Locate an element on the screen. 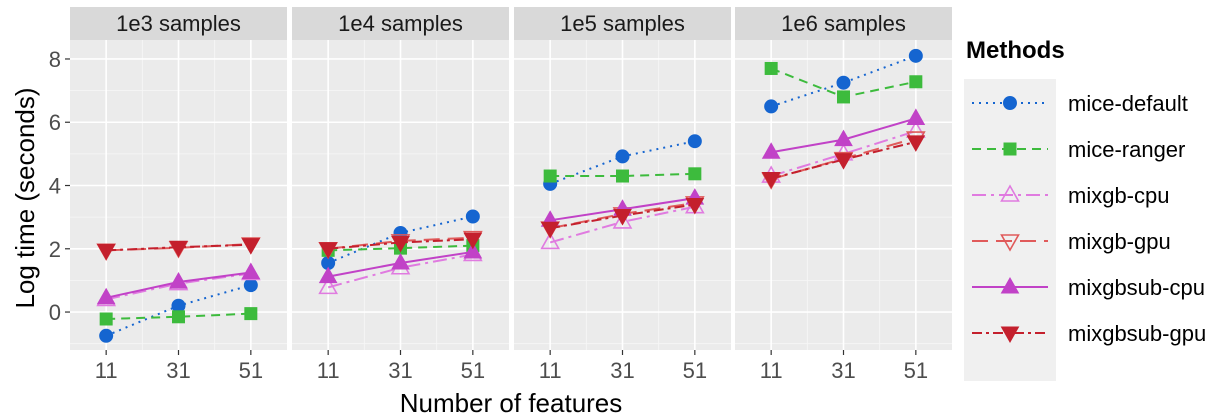  panel-title: 1e3 samples is located at coordinates (178, 23).